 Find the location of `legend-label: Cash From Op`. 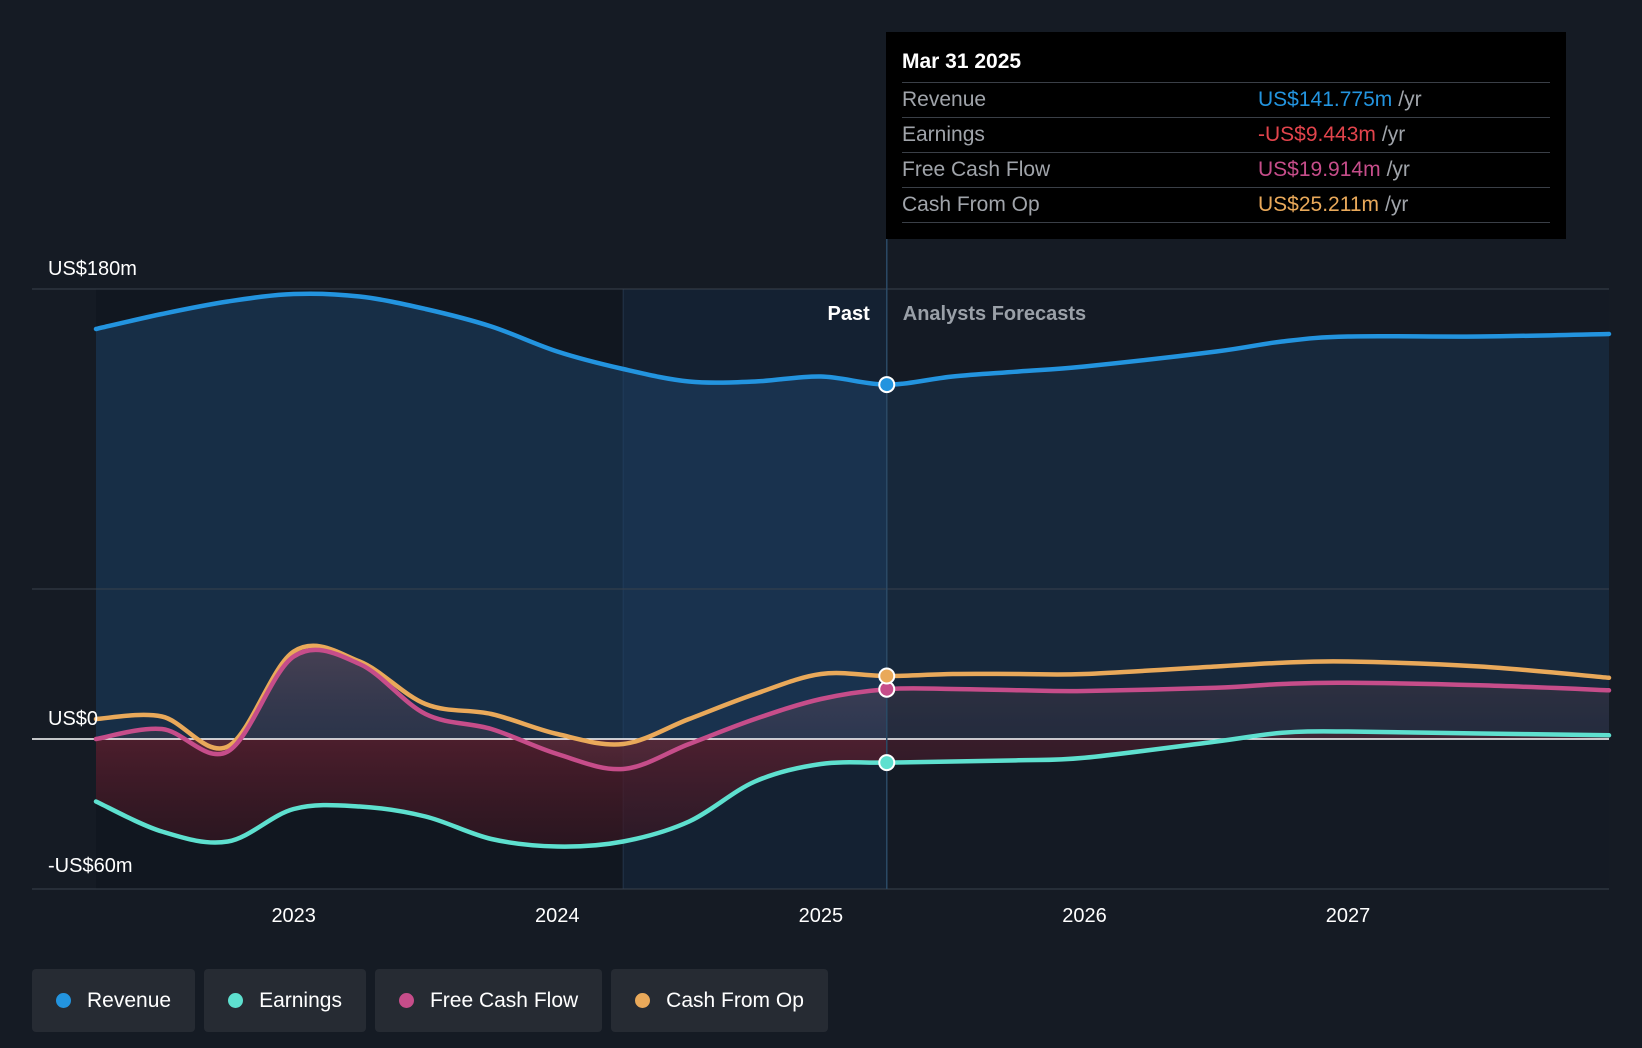

legend-label: Cash From Op is located at coordinates (735, 1000).